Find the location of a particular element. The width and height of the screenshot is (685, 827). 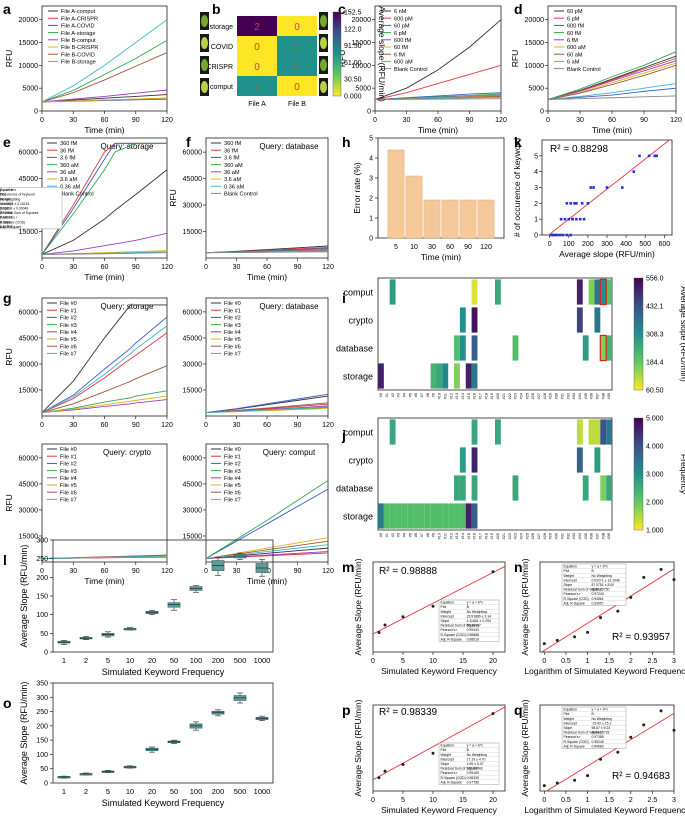

legend-label: File B-COVID is located at coordinates (78, 55).